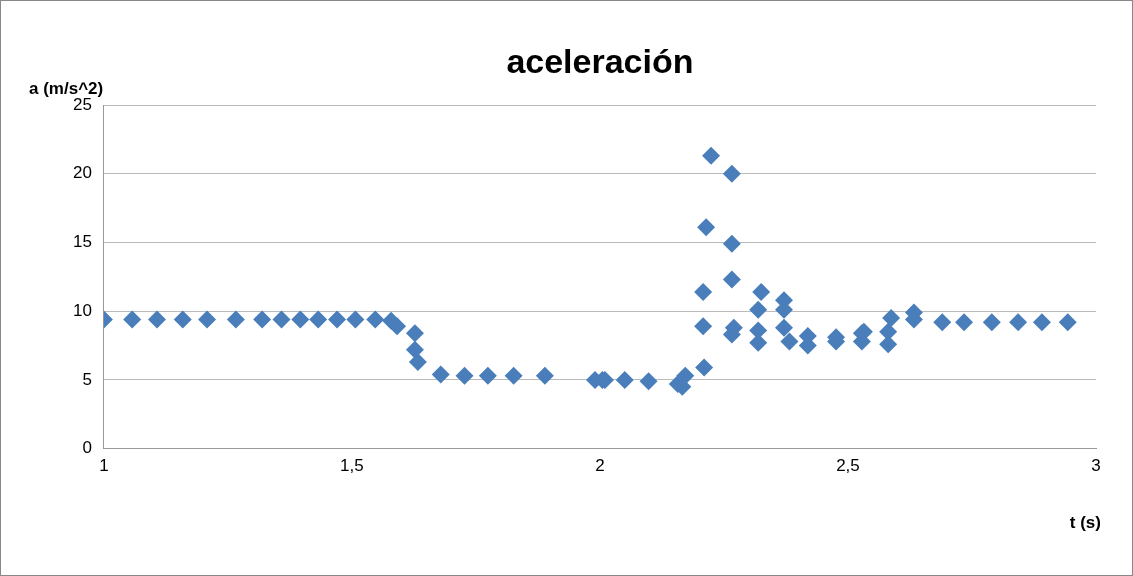 This screenshot has width=1133, height=576. What do you see at coordinates (82, 173) in the screenshot?
I see `y-tick-label: 20` at bounding box center [82, 173].